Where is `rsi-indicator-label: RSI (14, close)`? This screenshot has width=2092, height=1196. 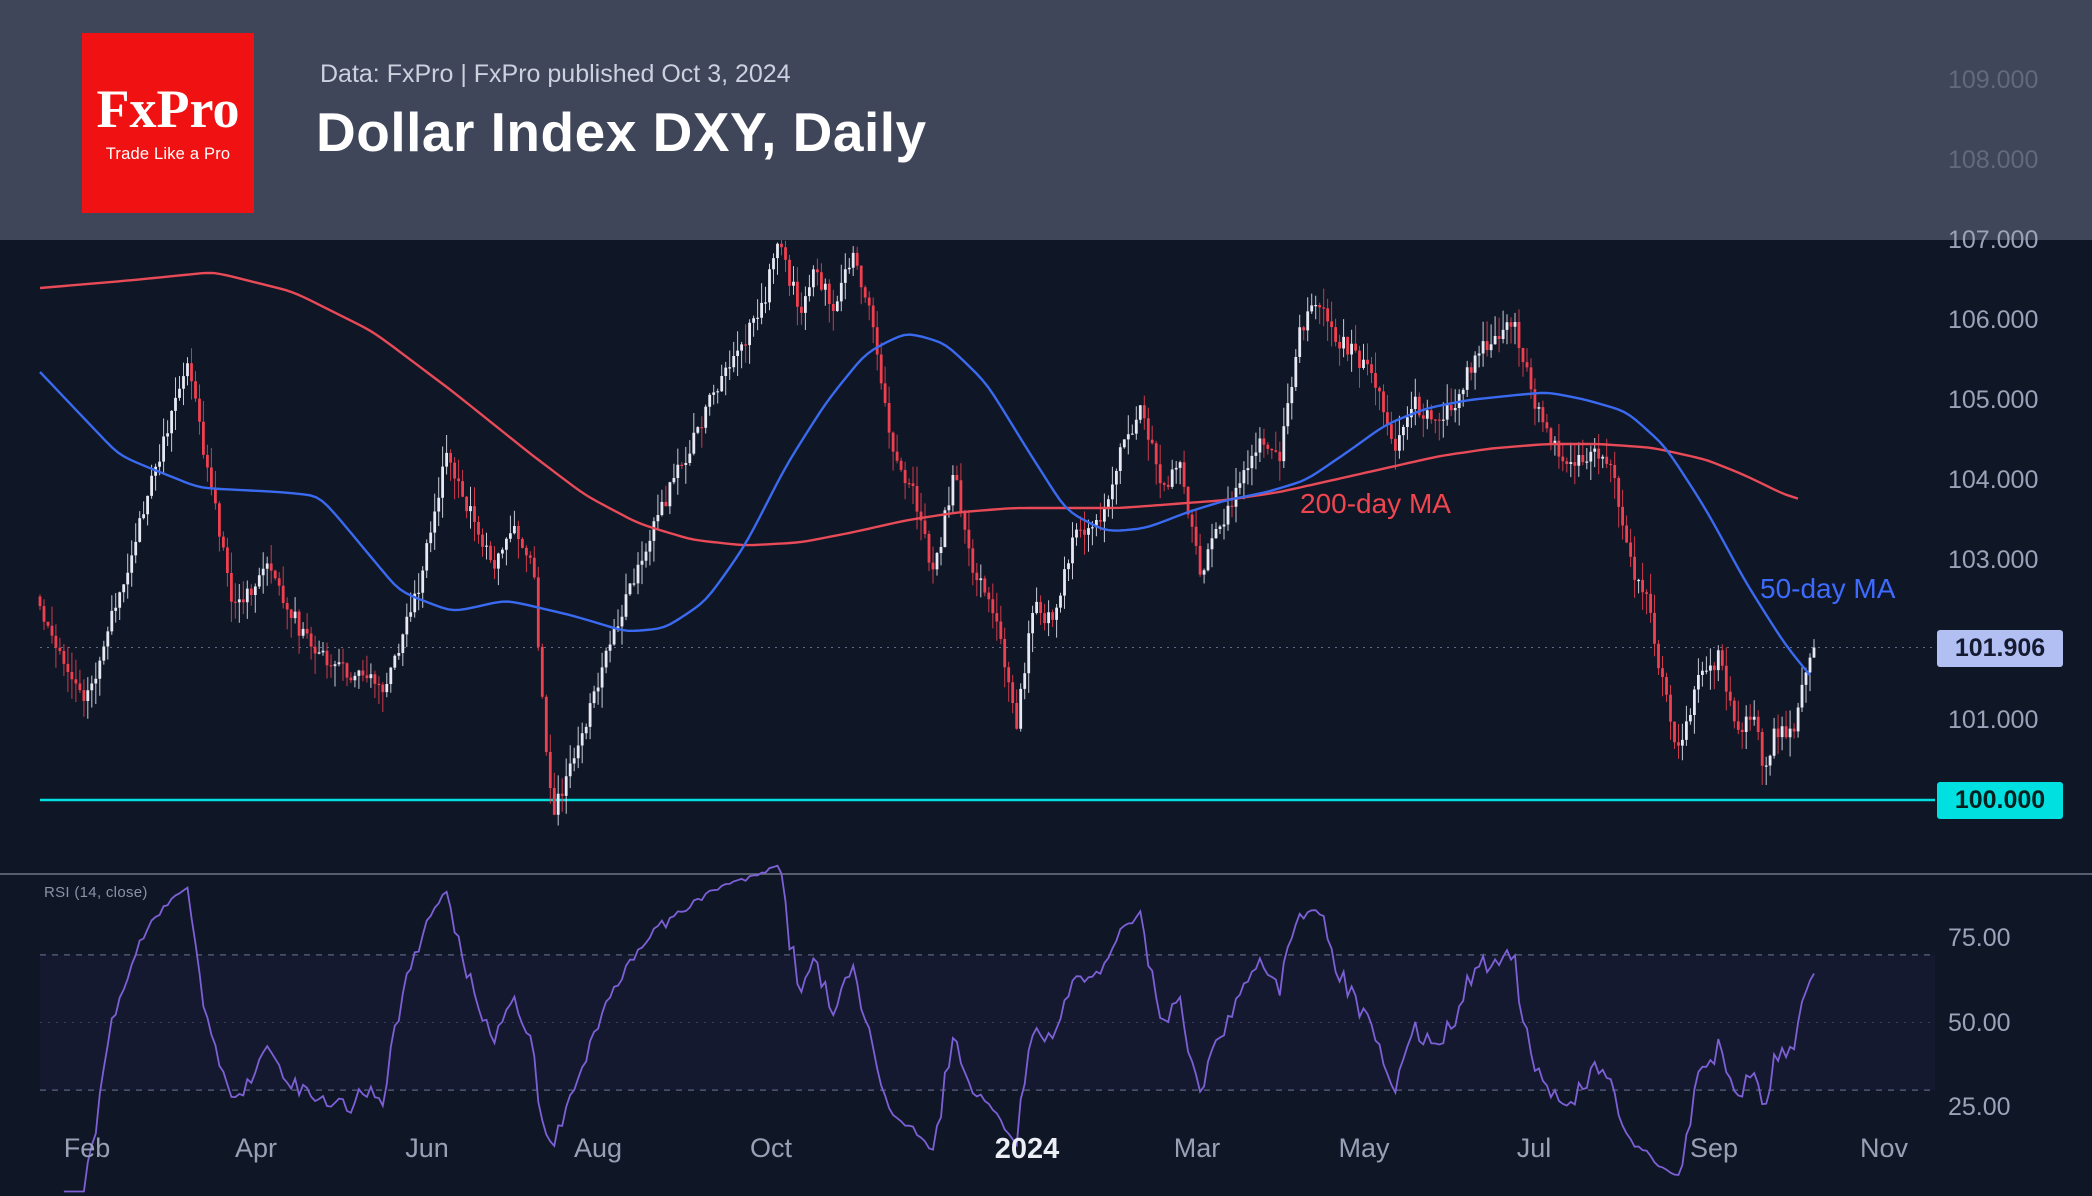 rsi-indicator-label: RSI (14, close) is located at coordinates (96, 892).